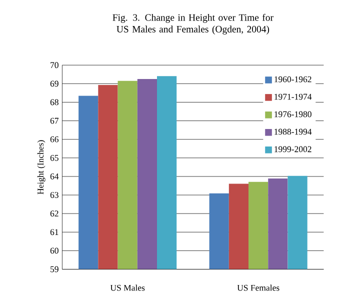 The height and width of the screenshot is (303, 342). Describe the element at coordinates (293, 149) in the screenshot. I see `legend-label: 1999-2002` at that location.